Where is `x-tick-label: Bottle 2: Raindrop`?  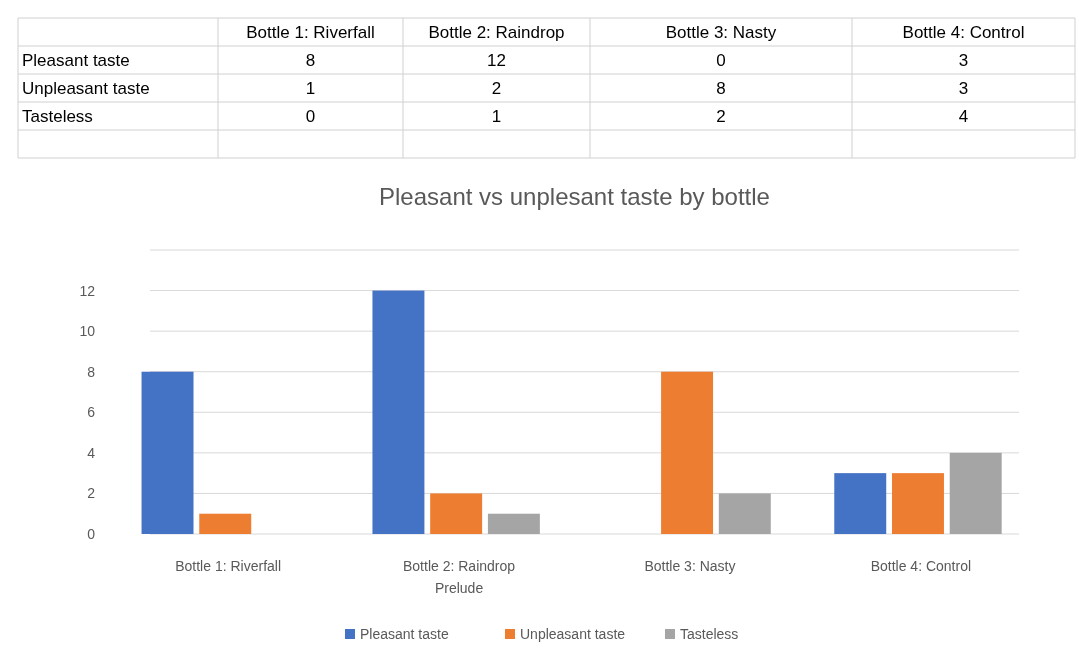
x-tick-label: Bottle 2: Raindrop is located at coordinates (496, 32).